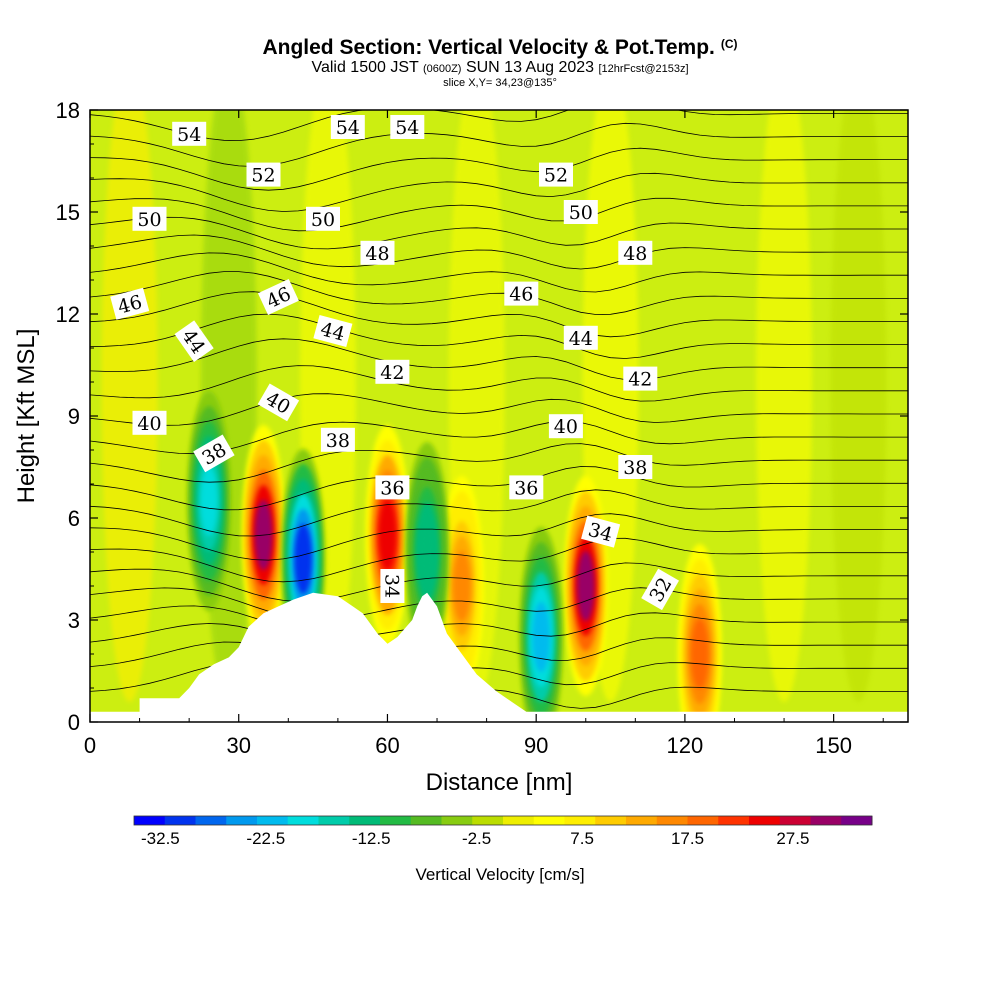 The height and width of the screenshot is (1000, 1000). I want to click on terrain-layer, so click(499, 657).